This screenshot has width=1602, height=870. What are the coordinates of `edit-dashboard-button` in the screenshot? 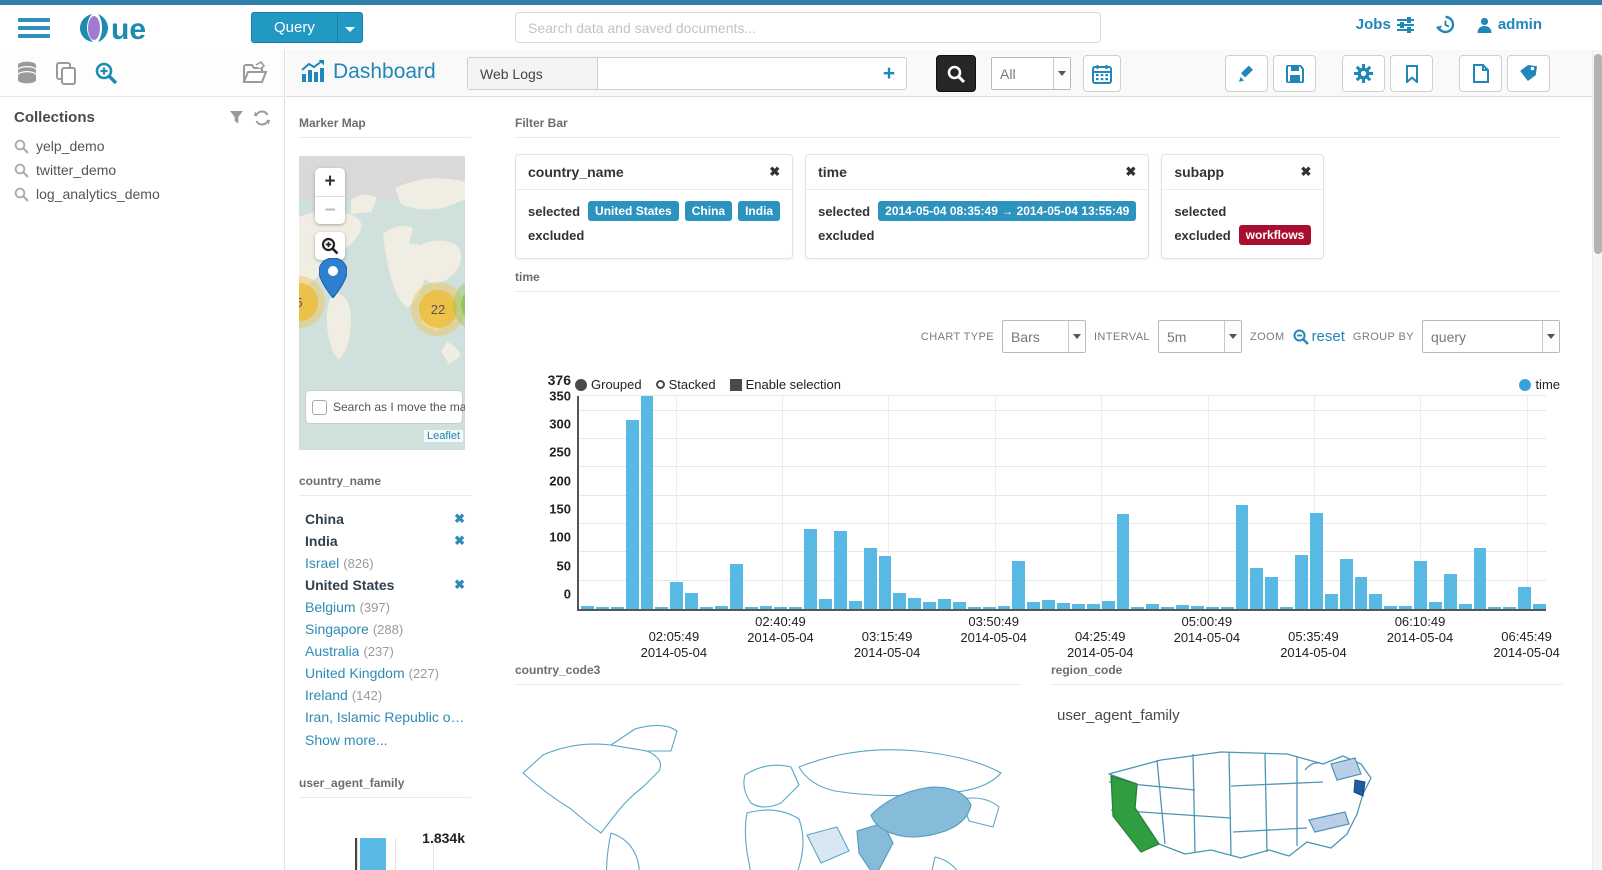 It's located at (1246, 73).